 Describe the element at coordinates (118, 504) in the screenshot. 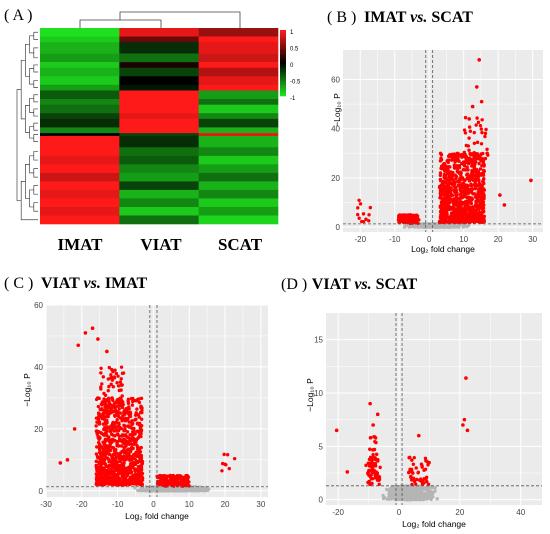

I see `x-tick-label: -10` at that location.